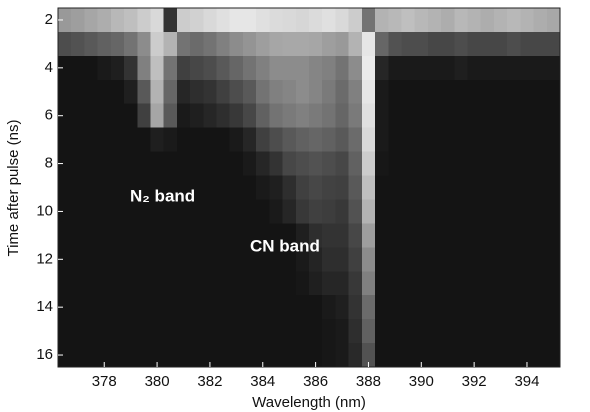  Describe the element at coordinates (368, 381) in the screenshot. I see `x-tick-label: 388` at that location.